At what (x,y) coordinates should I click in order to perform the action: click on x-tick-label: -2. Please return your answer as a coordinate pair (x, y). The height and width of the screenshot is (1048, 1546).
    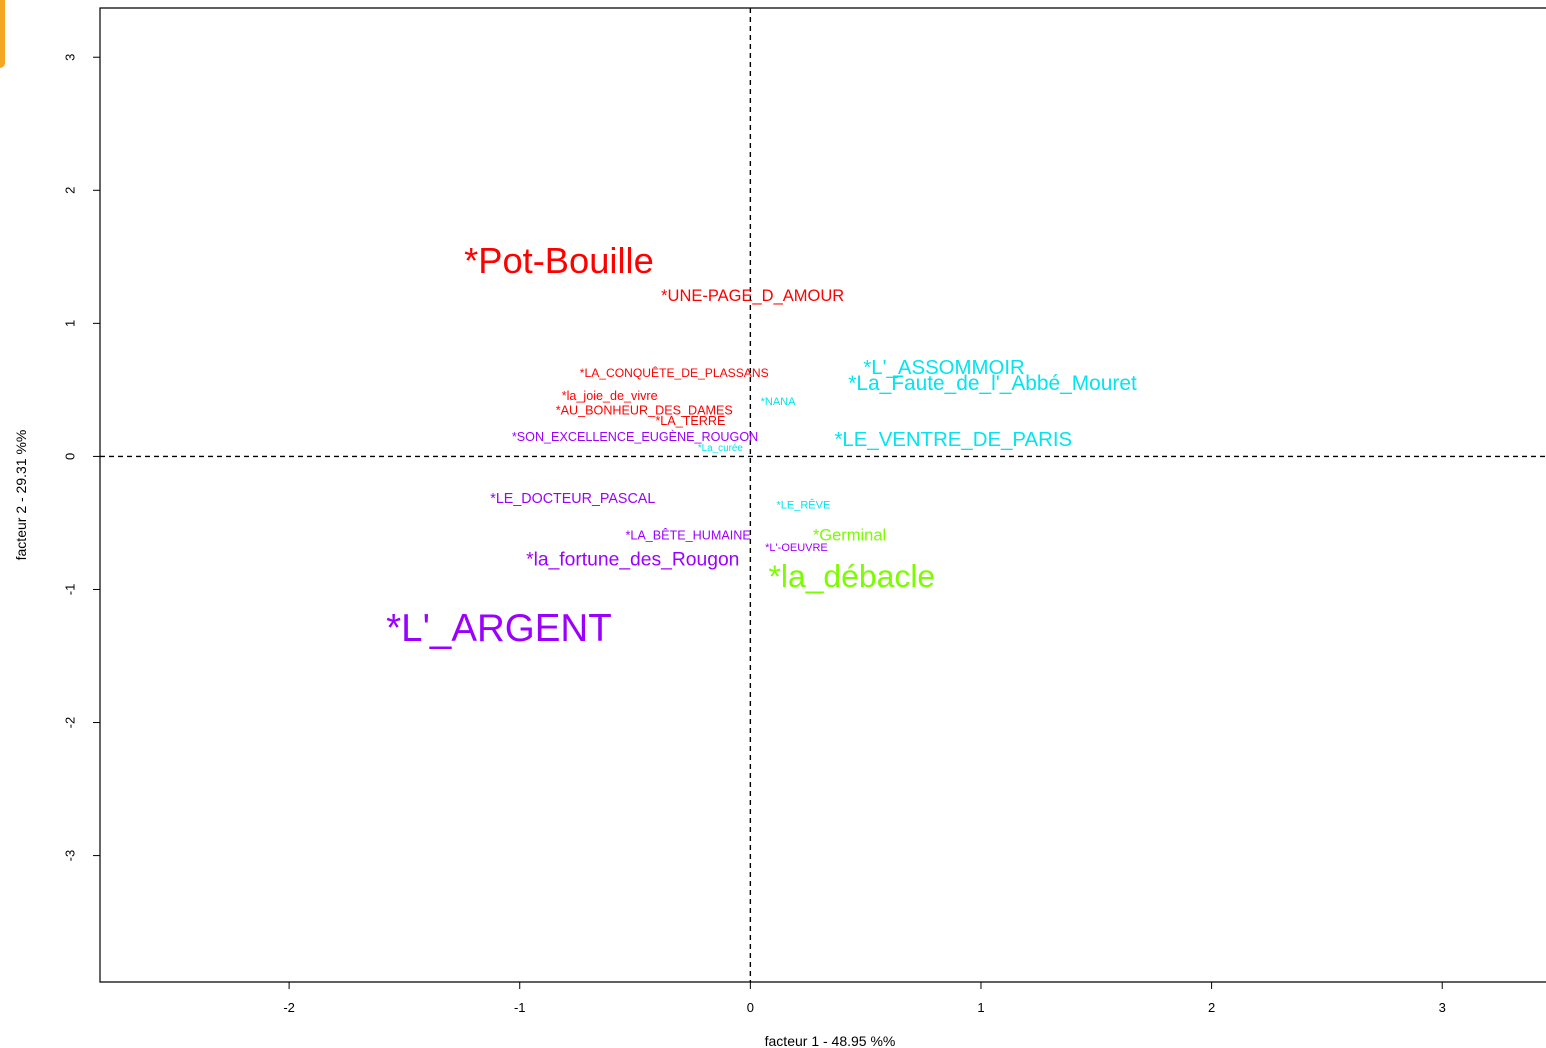
    Looking at the image, I should click on (289, 1007).